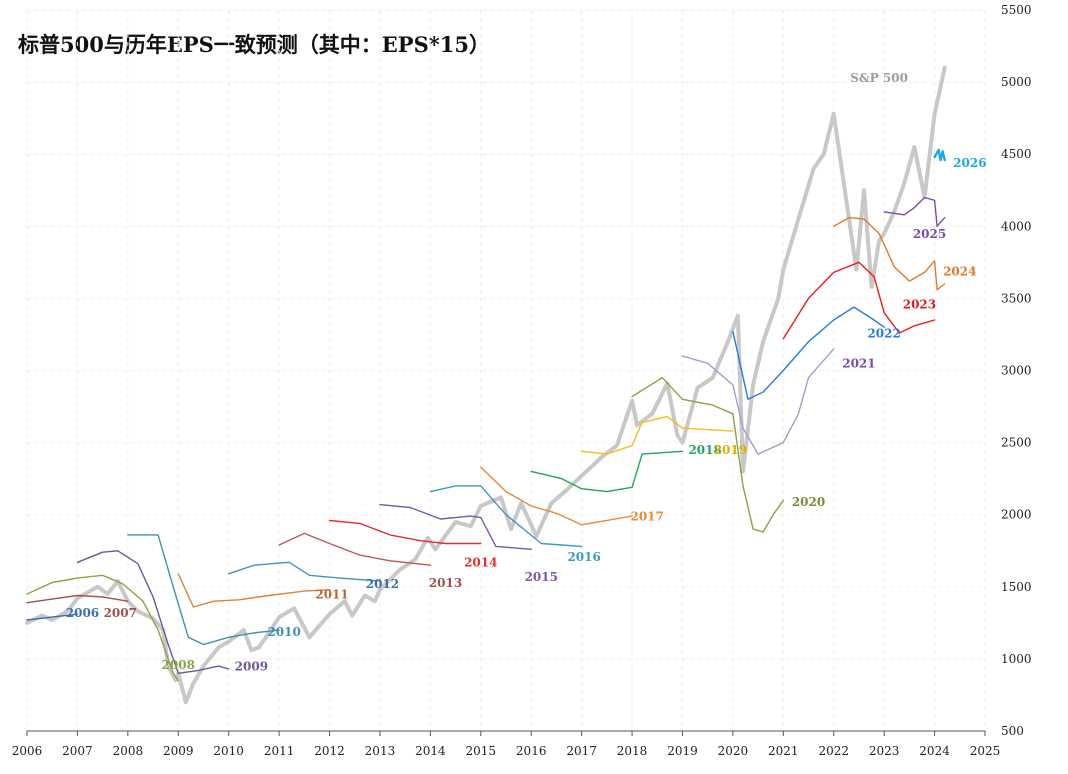 The width and height of the screenshot is (1068, 774). Describe the element at coordinates (646, 516) in the screenshot. I see `series-label-2017: 2017` at that location.